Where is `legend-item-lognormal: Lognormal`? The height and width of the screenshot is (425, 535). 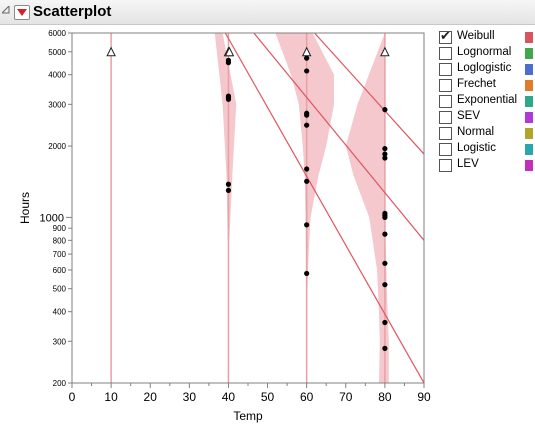
legend-item-lognormal: Lognormal is located at coordinates (487, 54).